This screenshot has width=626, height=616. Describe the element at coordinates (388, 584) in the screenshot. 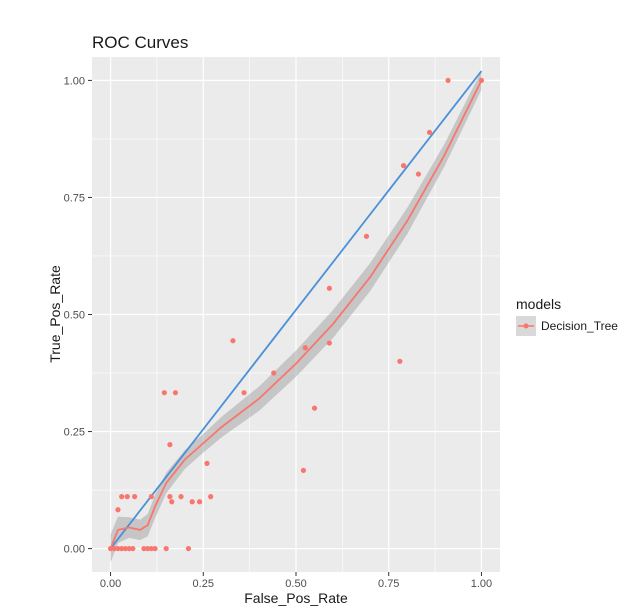

I see `x-tick-label: 0.75` at that location.